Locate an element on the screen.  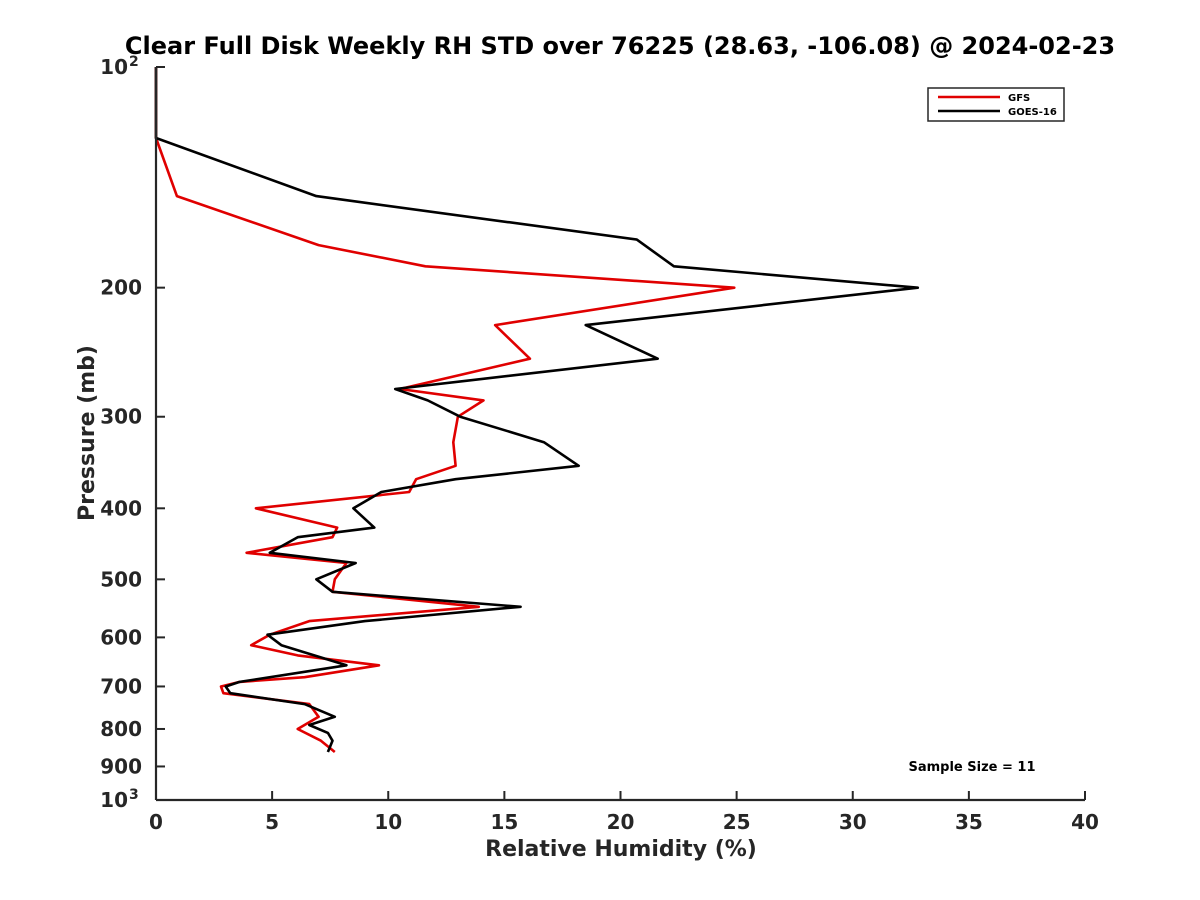
legend-label-gfs: GFS is located at coordinates (1019, 98).